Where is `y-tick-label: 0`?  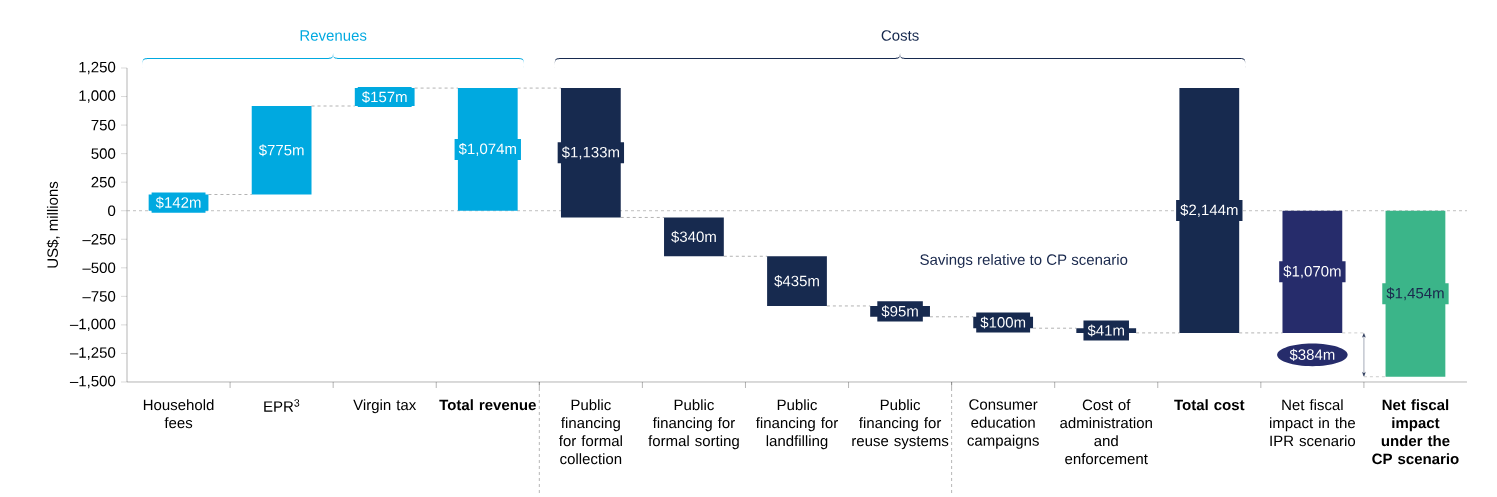
y-tick-label: 0 is located at coordinates (112, 211).